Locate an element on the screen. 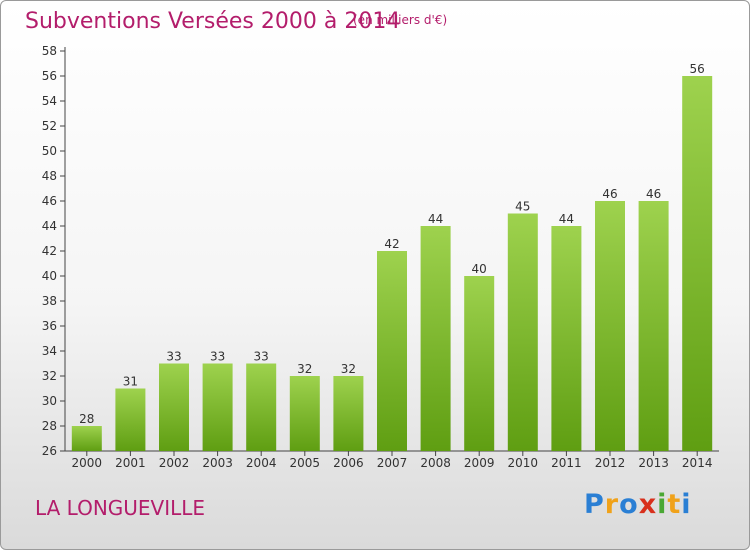 The height and width of the screenshot is (550, 750). logo-letter: t is located at coordinates (674, 504).